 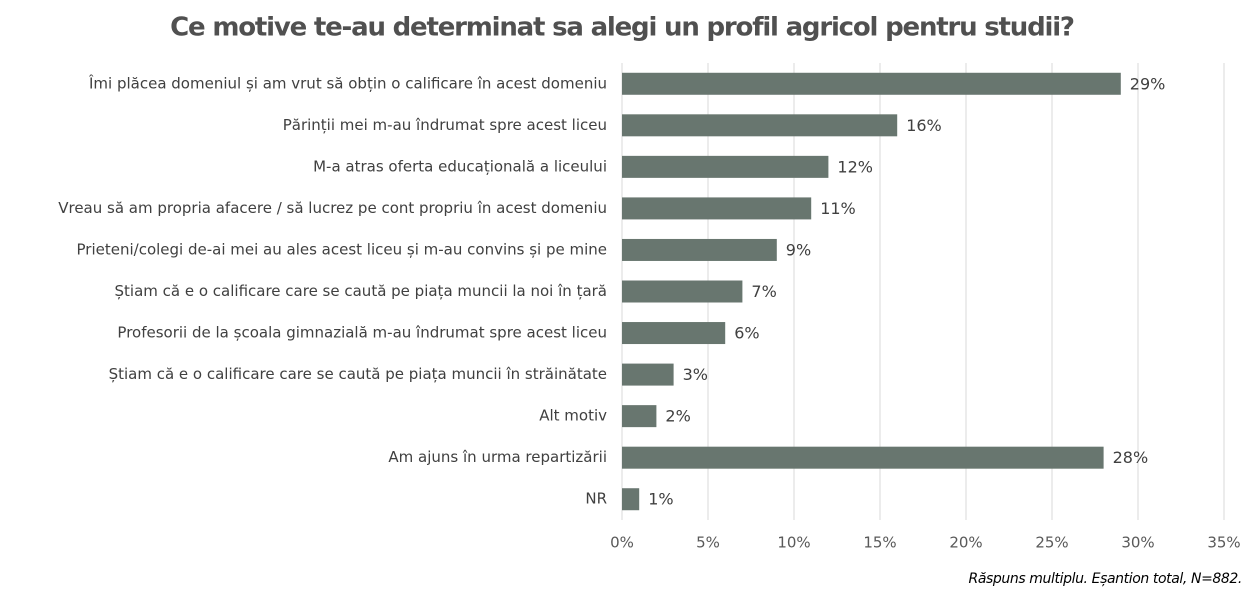 I want to click on note: Răspuns multiplu. Eșantion total, N=882., so click(x=1105, y=579).